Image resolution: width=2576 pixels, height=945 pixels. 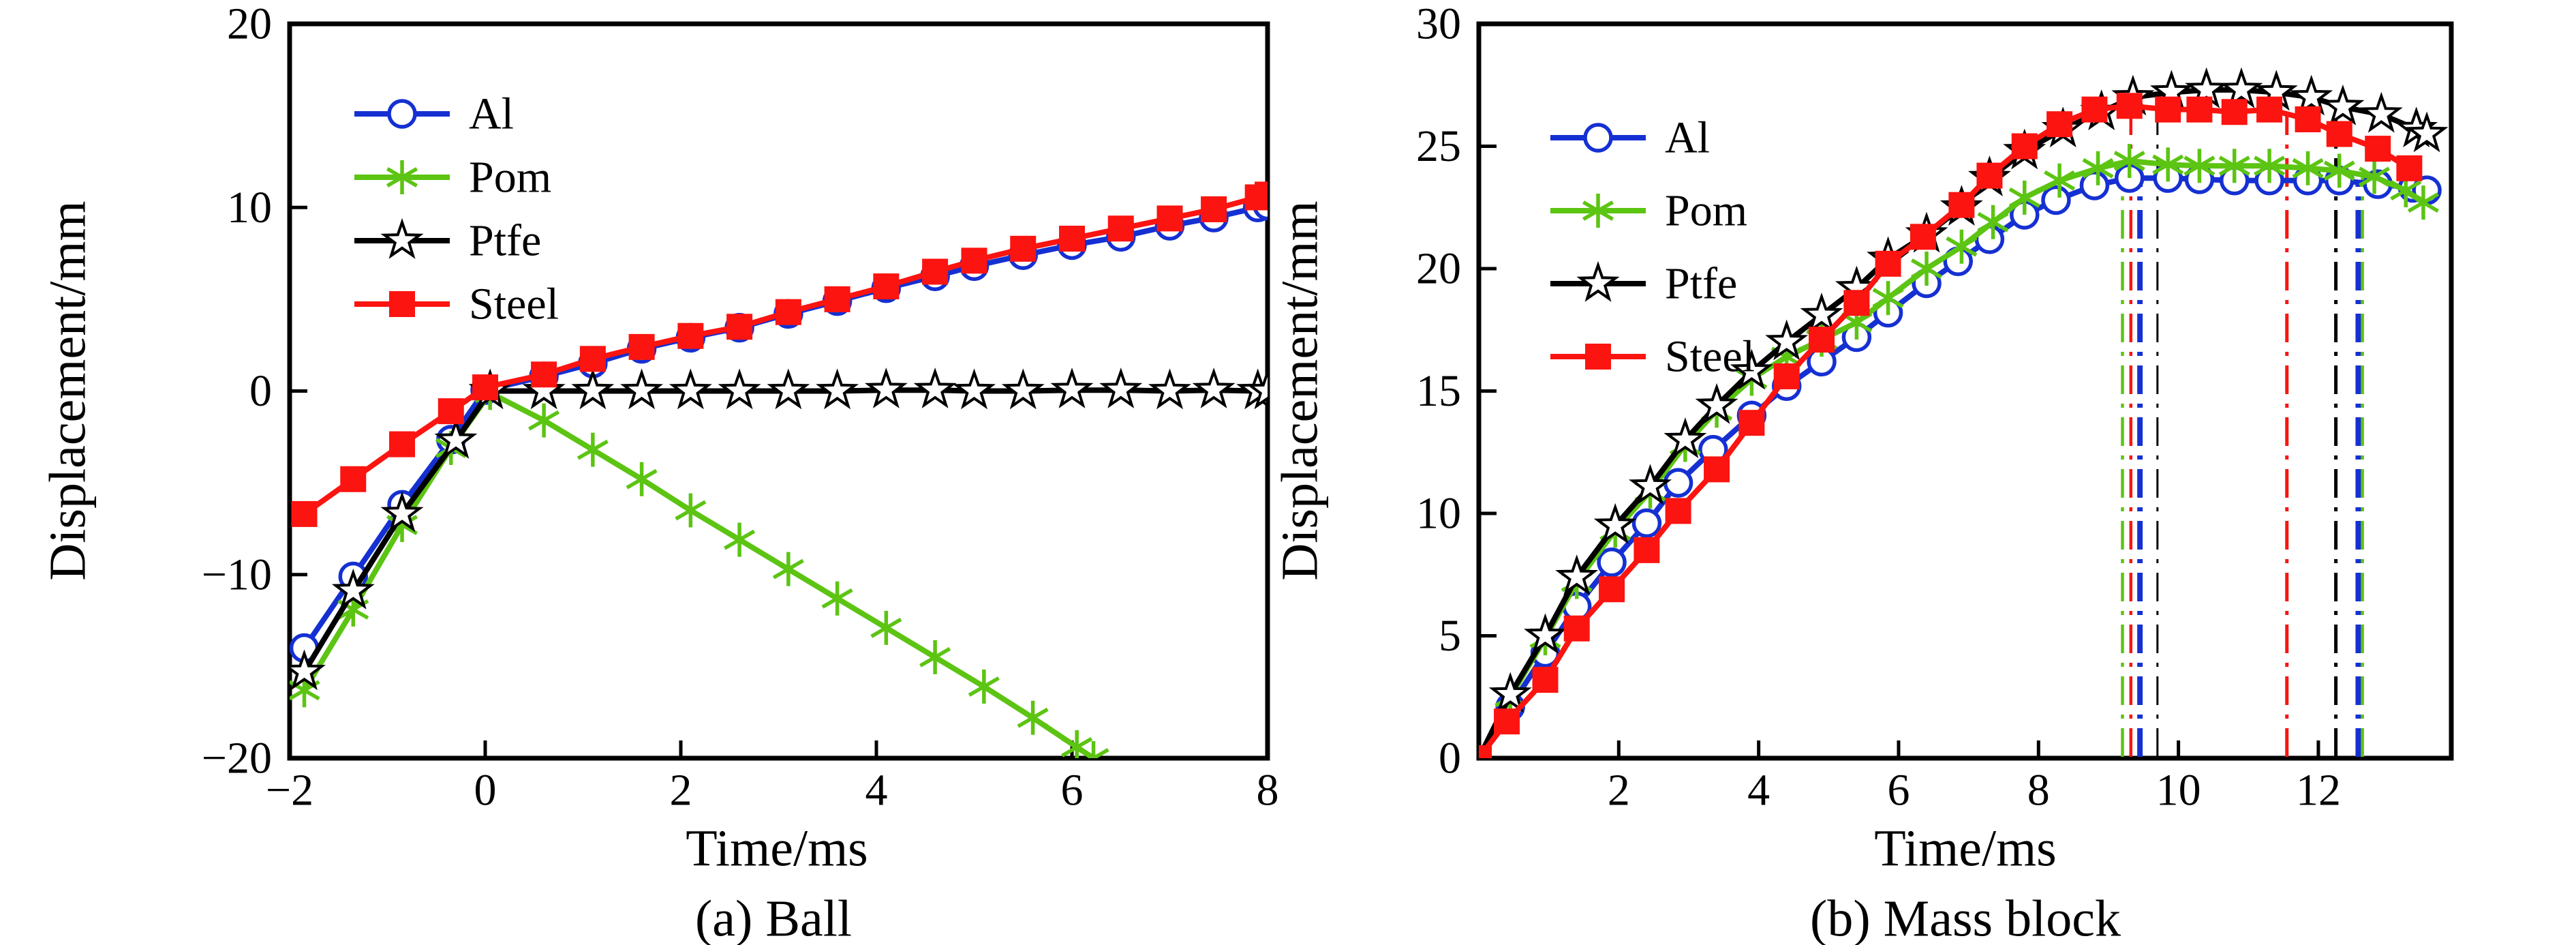 What do you see at coordinates (434, 114) in the screenshot?
I see `legend-item-al: Al` at bounding box center [434, 114].